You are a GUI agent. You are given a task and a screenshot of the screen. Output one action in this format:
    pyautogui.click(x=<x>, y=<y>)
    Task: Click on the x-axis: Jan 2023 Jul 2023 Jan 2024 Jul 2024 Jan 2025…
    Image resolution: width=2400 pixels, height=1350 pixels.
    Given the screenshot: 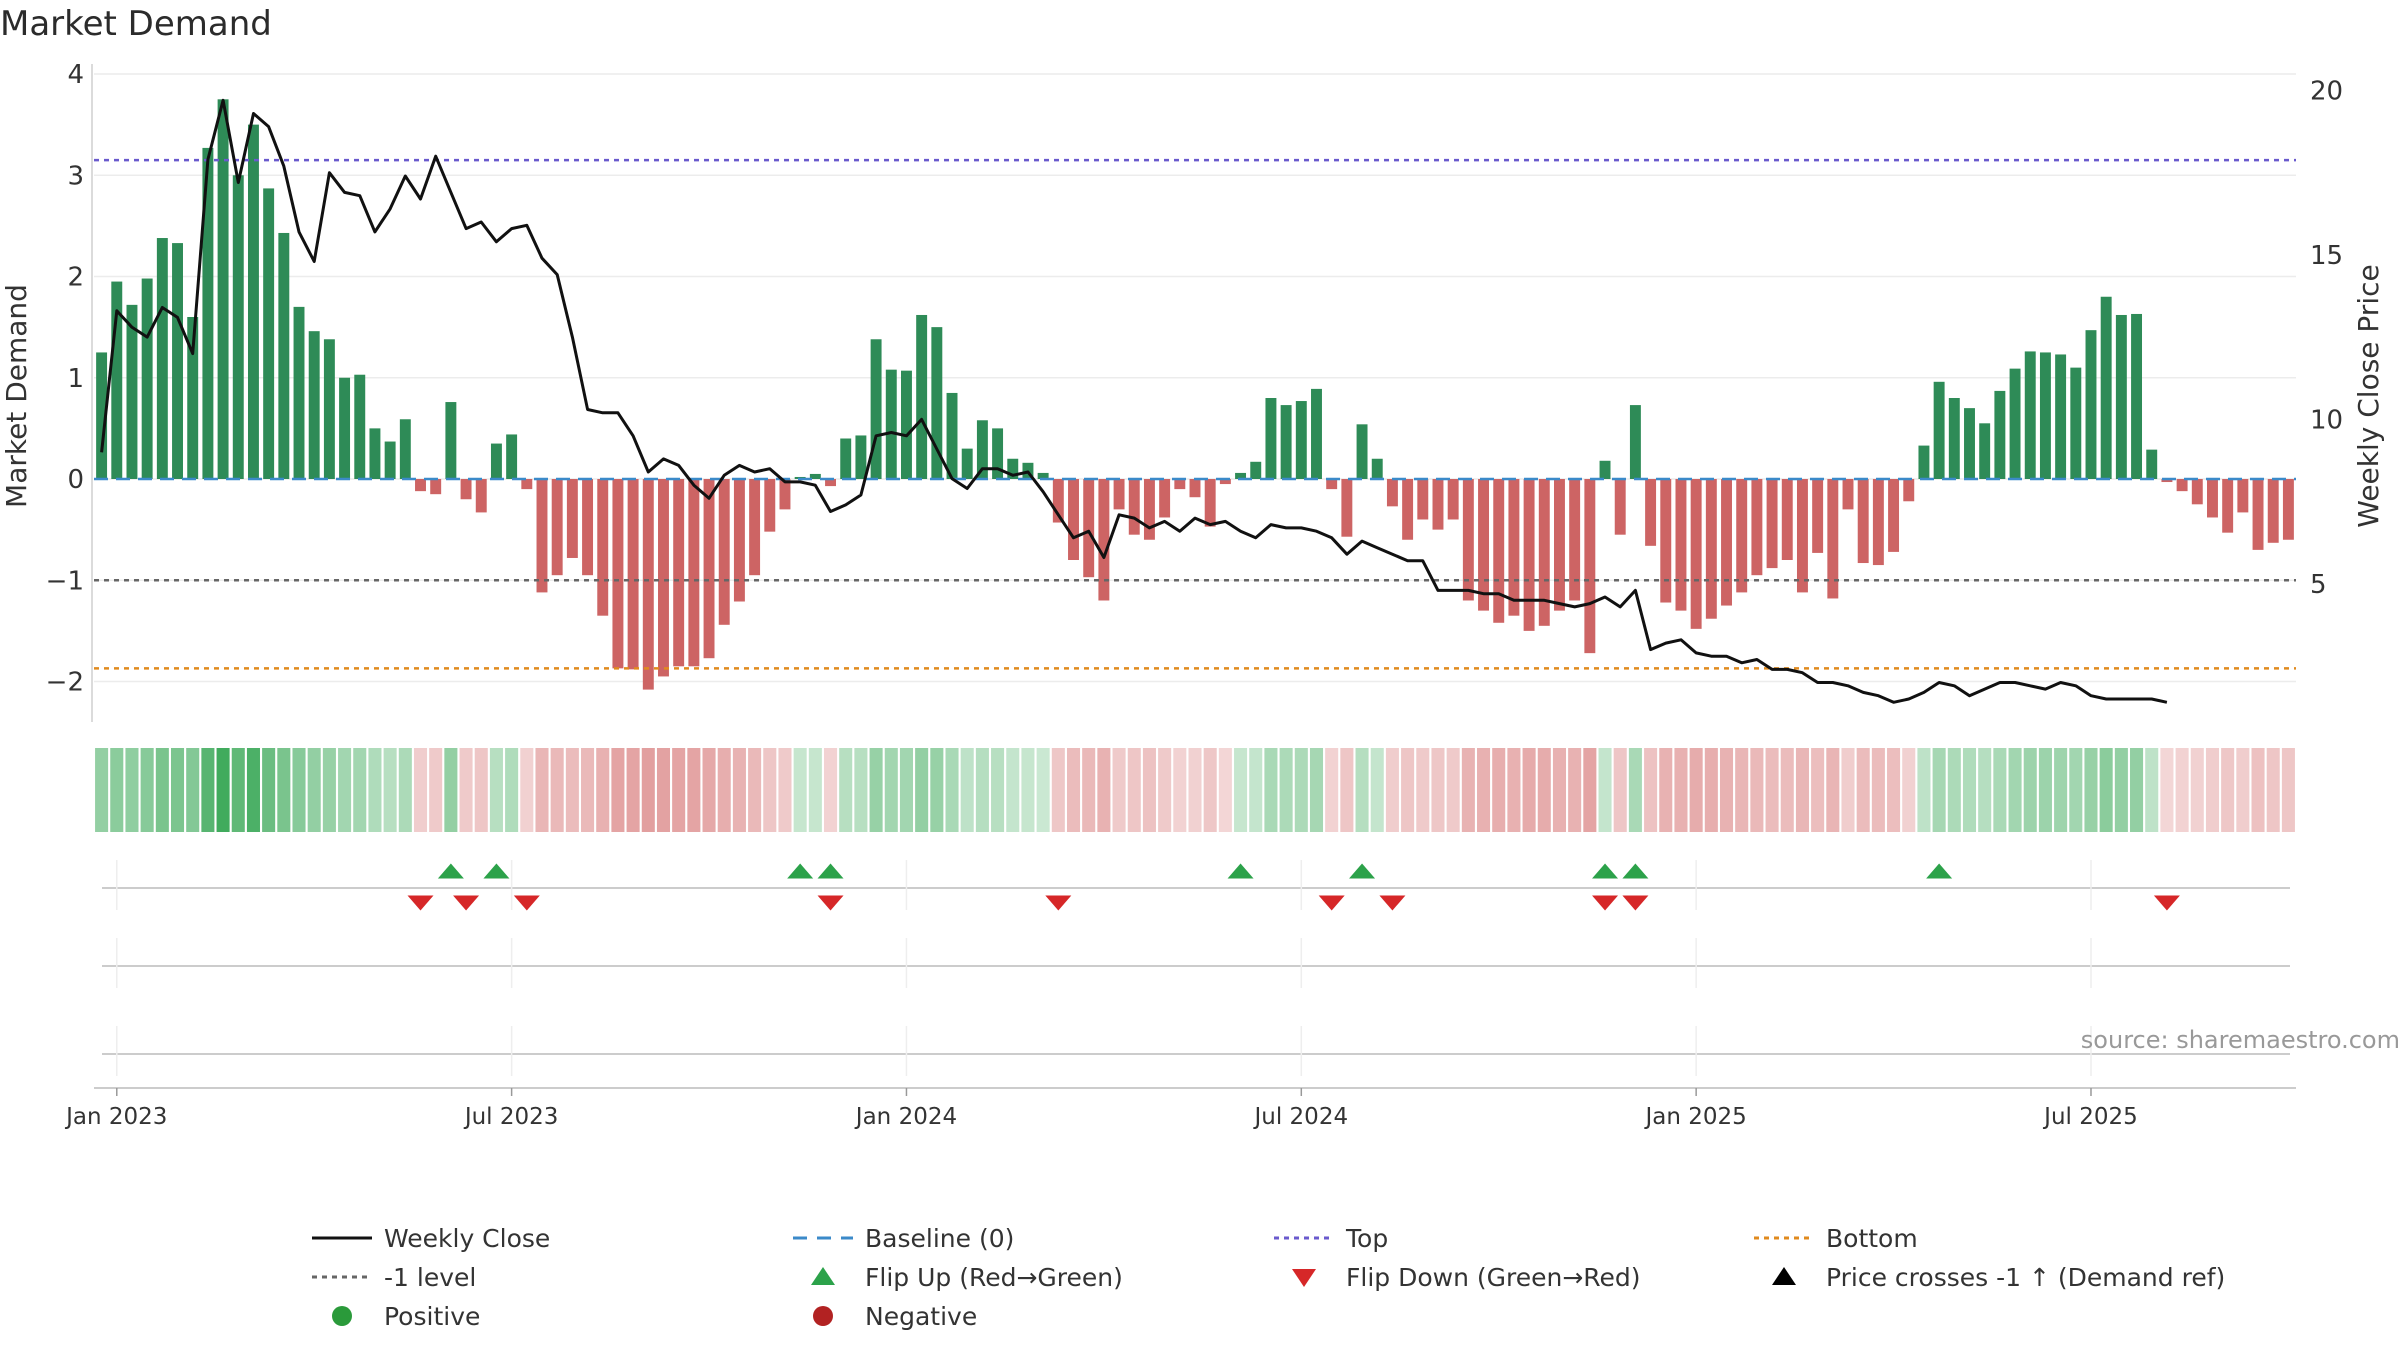 What is the action you would take?
    pyautogui.click(x=1180, y=1108)
    